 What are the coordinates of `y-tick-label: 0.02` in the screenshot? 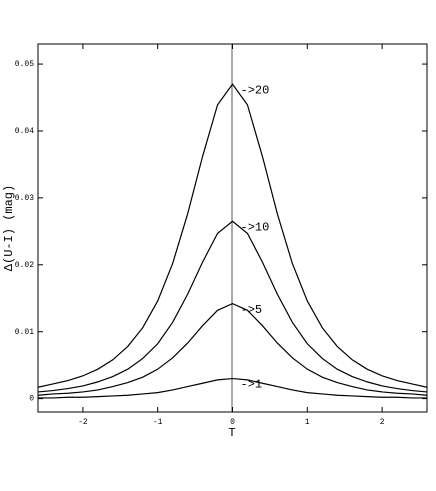 It's located at (24, 265).